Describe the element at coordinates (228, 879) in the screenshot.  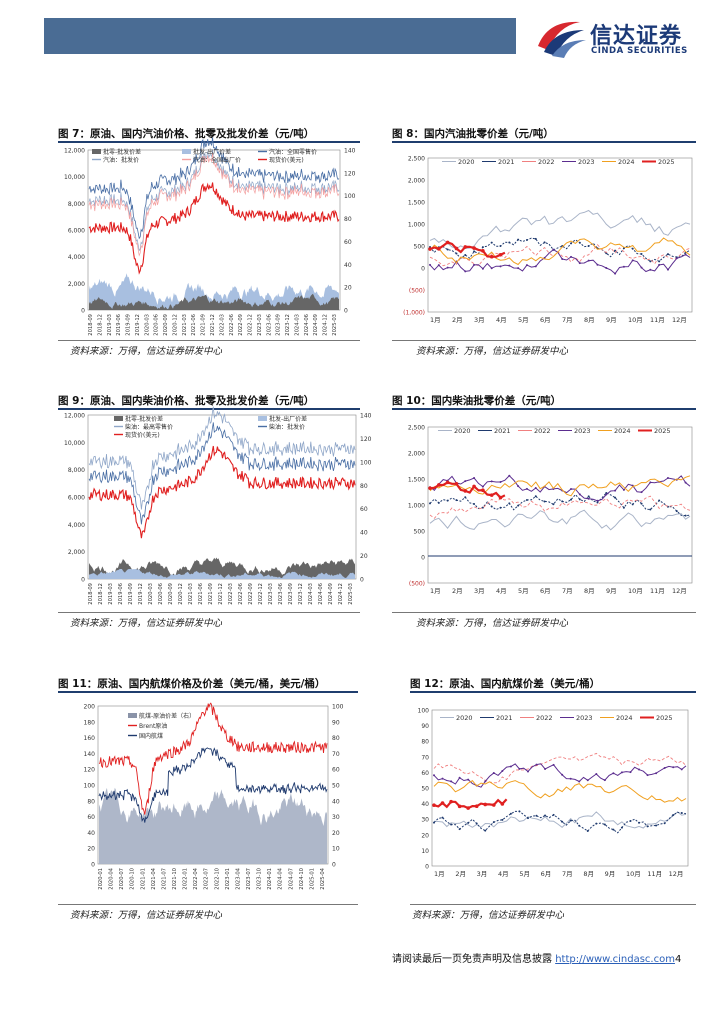
I see `x-tick: 2023-01` at that location.